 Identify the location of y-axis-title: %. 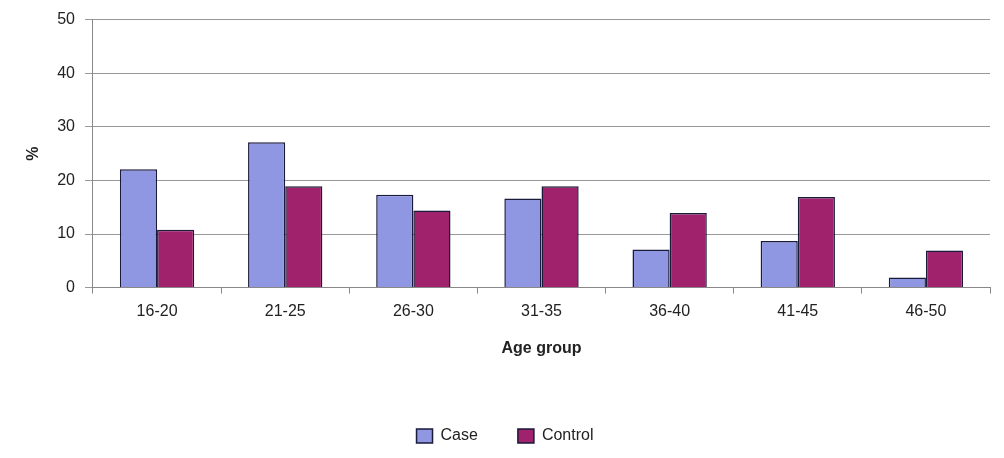
(33, 153).